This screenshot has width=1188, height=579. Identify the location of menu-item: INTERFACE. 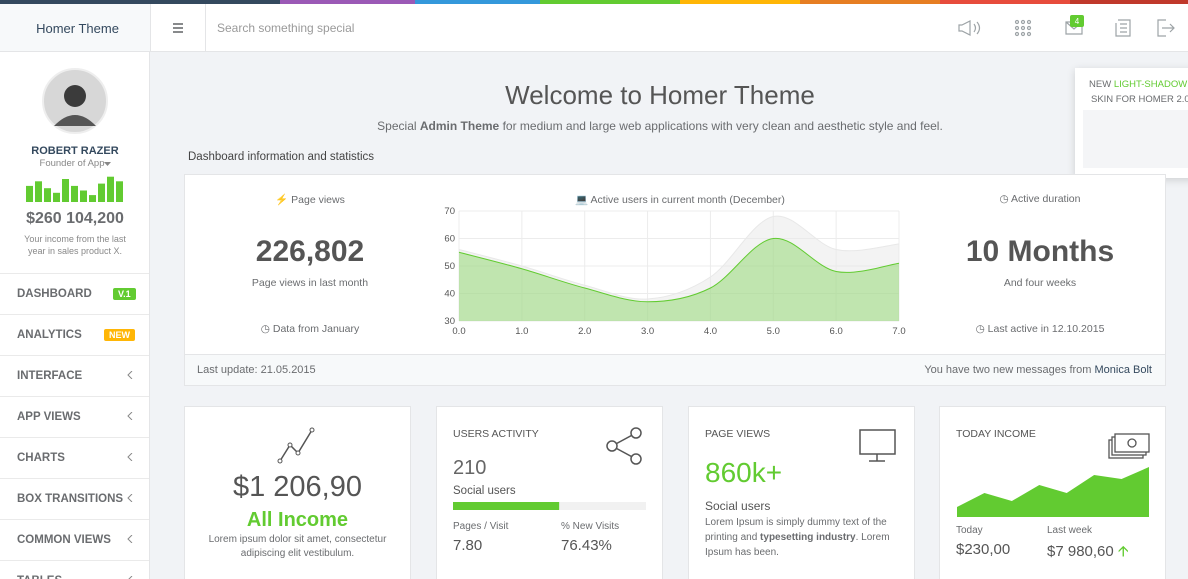
(74, 375).